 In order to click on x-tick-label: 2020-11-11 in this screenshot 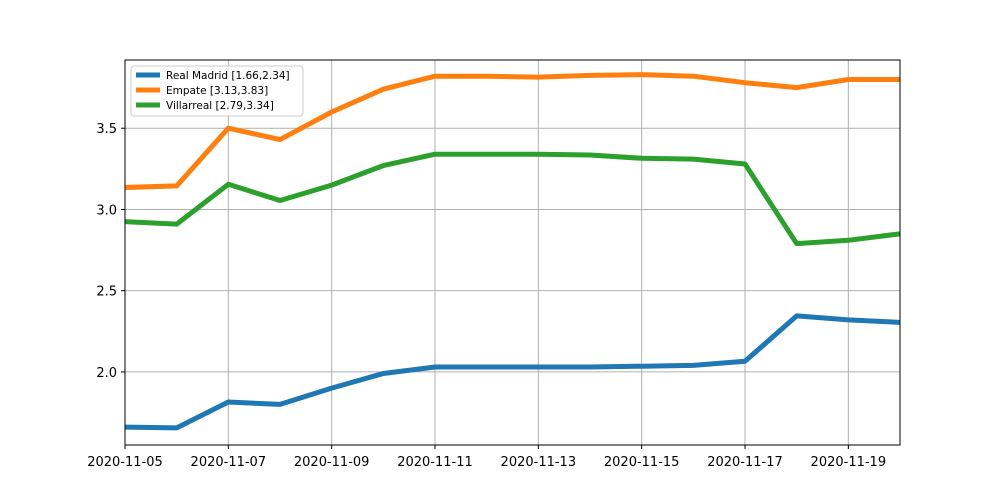, I will do `click(435, 462)`.